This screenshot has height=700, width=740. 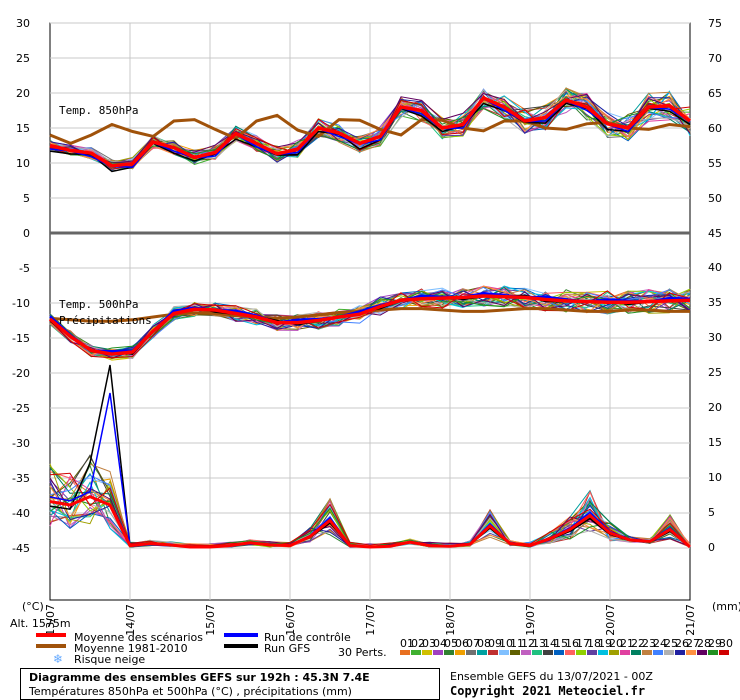 I want to click on right-tick-label: 70, so click(x=715, y=58).